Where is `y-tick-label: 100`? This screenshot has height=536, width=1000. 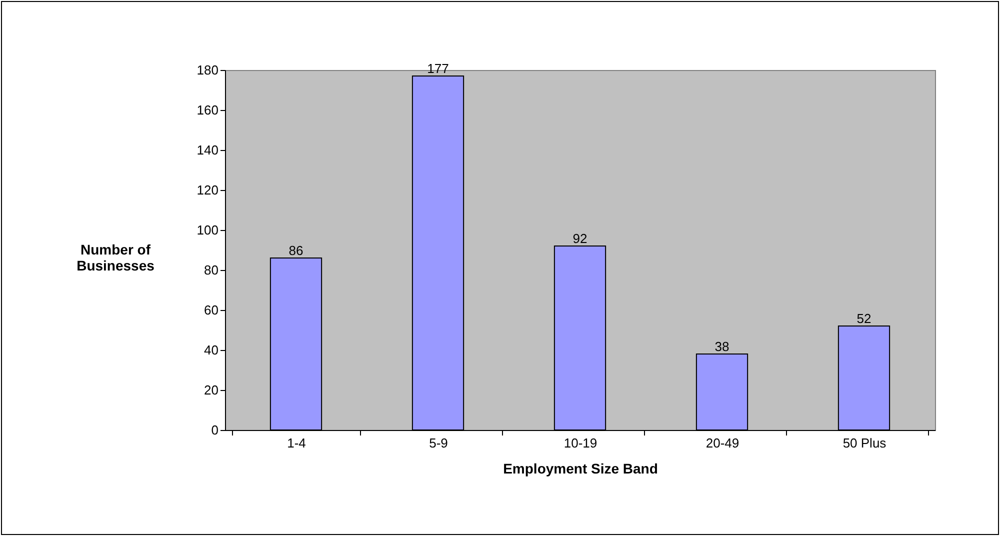
y-tick-label: 100 is located at coordinates (207, 230).